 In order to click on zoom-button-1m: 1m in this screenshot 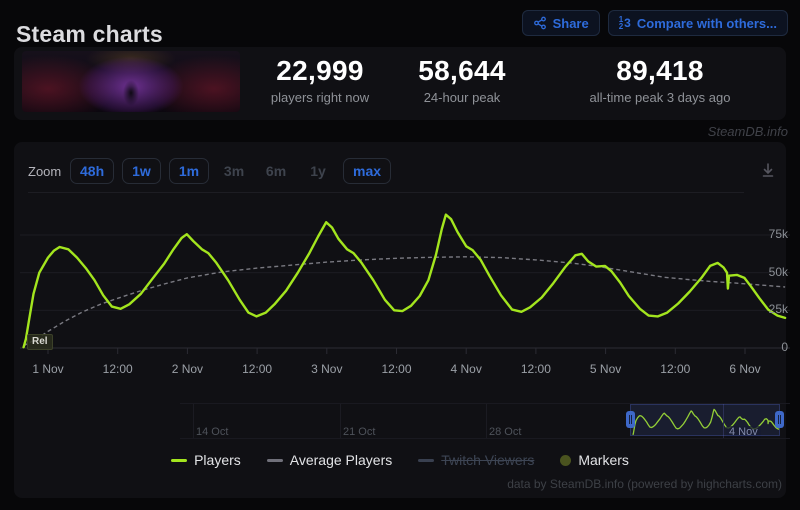, I will do `click(189, 171)`.